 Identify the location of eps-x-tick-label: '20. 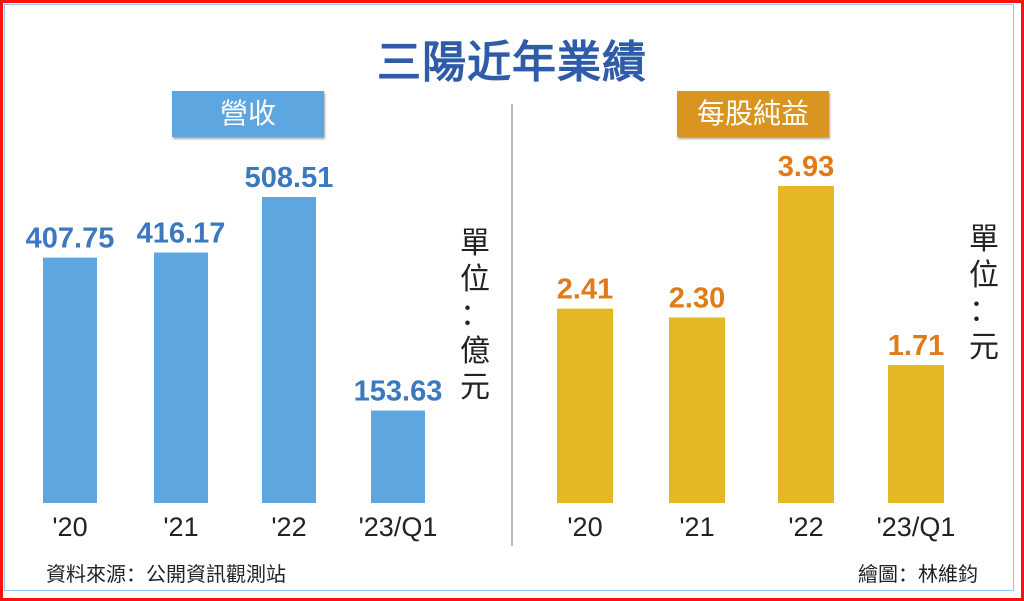
(584, 527).